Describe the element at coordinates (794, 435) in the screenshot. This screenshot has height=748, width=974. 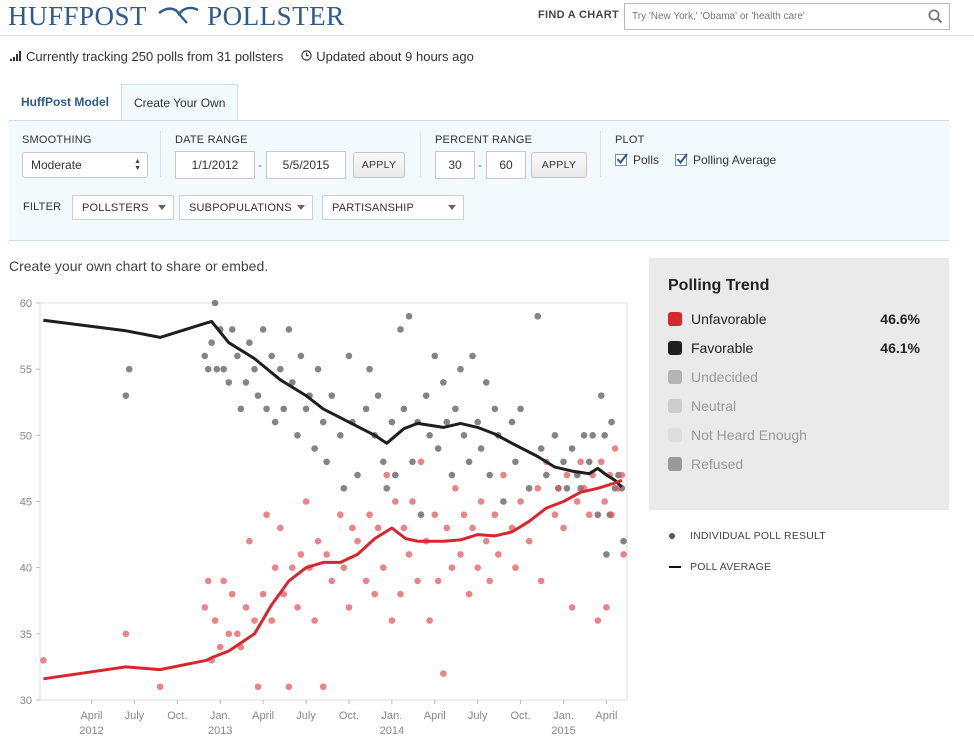
I see `trend-row-not-heard-enough: Not Heard Enough` at that location.